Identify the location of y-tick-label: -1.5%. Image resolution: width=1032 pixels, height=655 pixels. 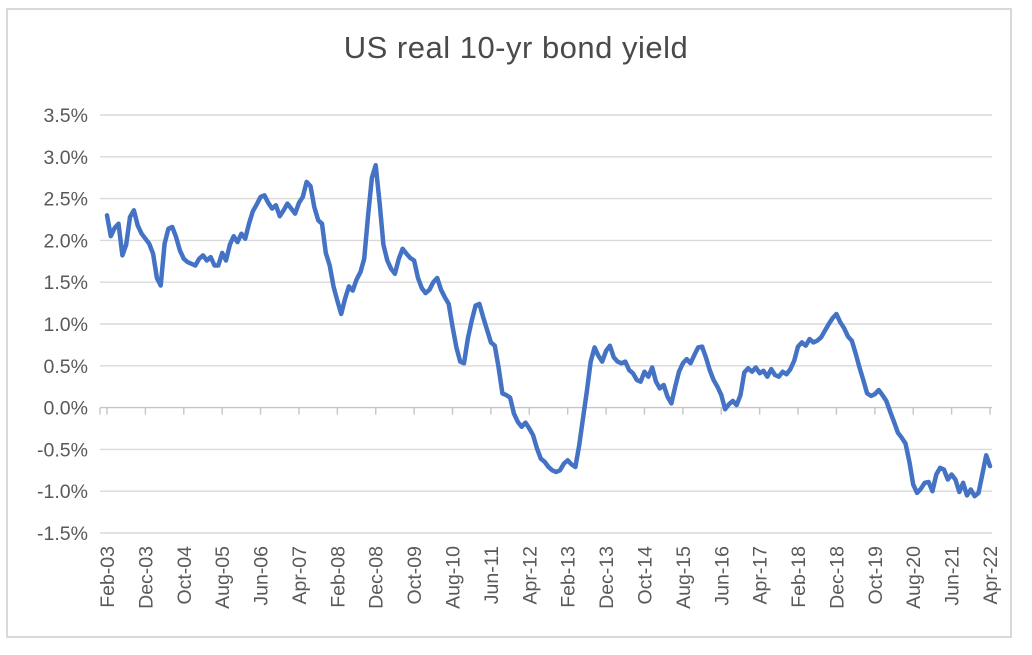
(62, 534).